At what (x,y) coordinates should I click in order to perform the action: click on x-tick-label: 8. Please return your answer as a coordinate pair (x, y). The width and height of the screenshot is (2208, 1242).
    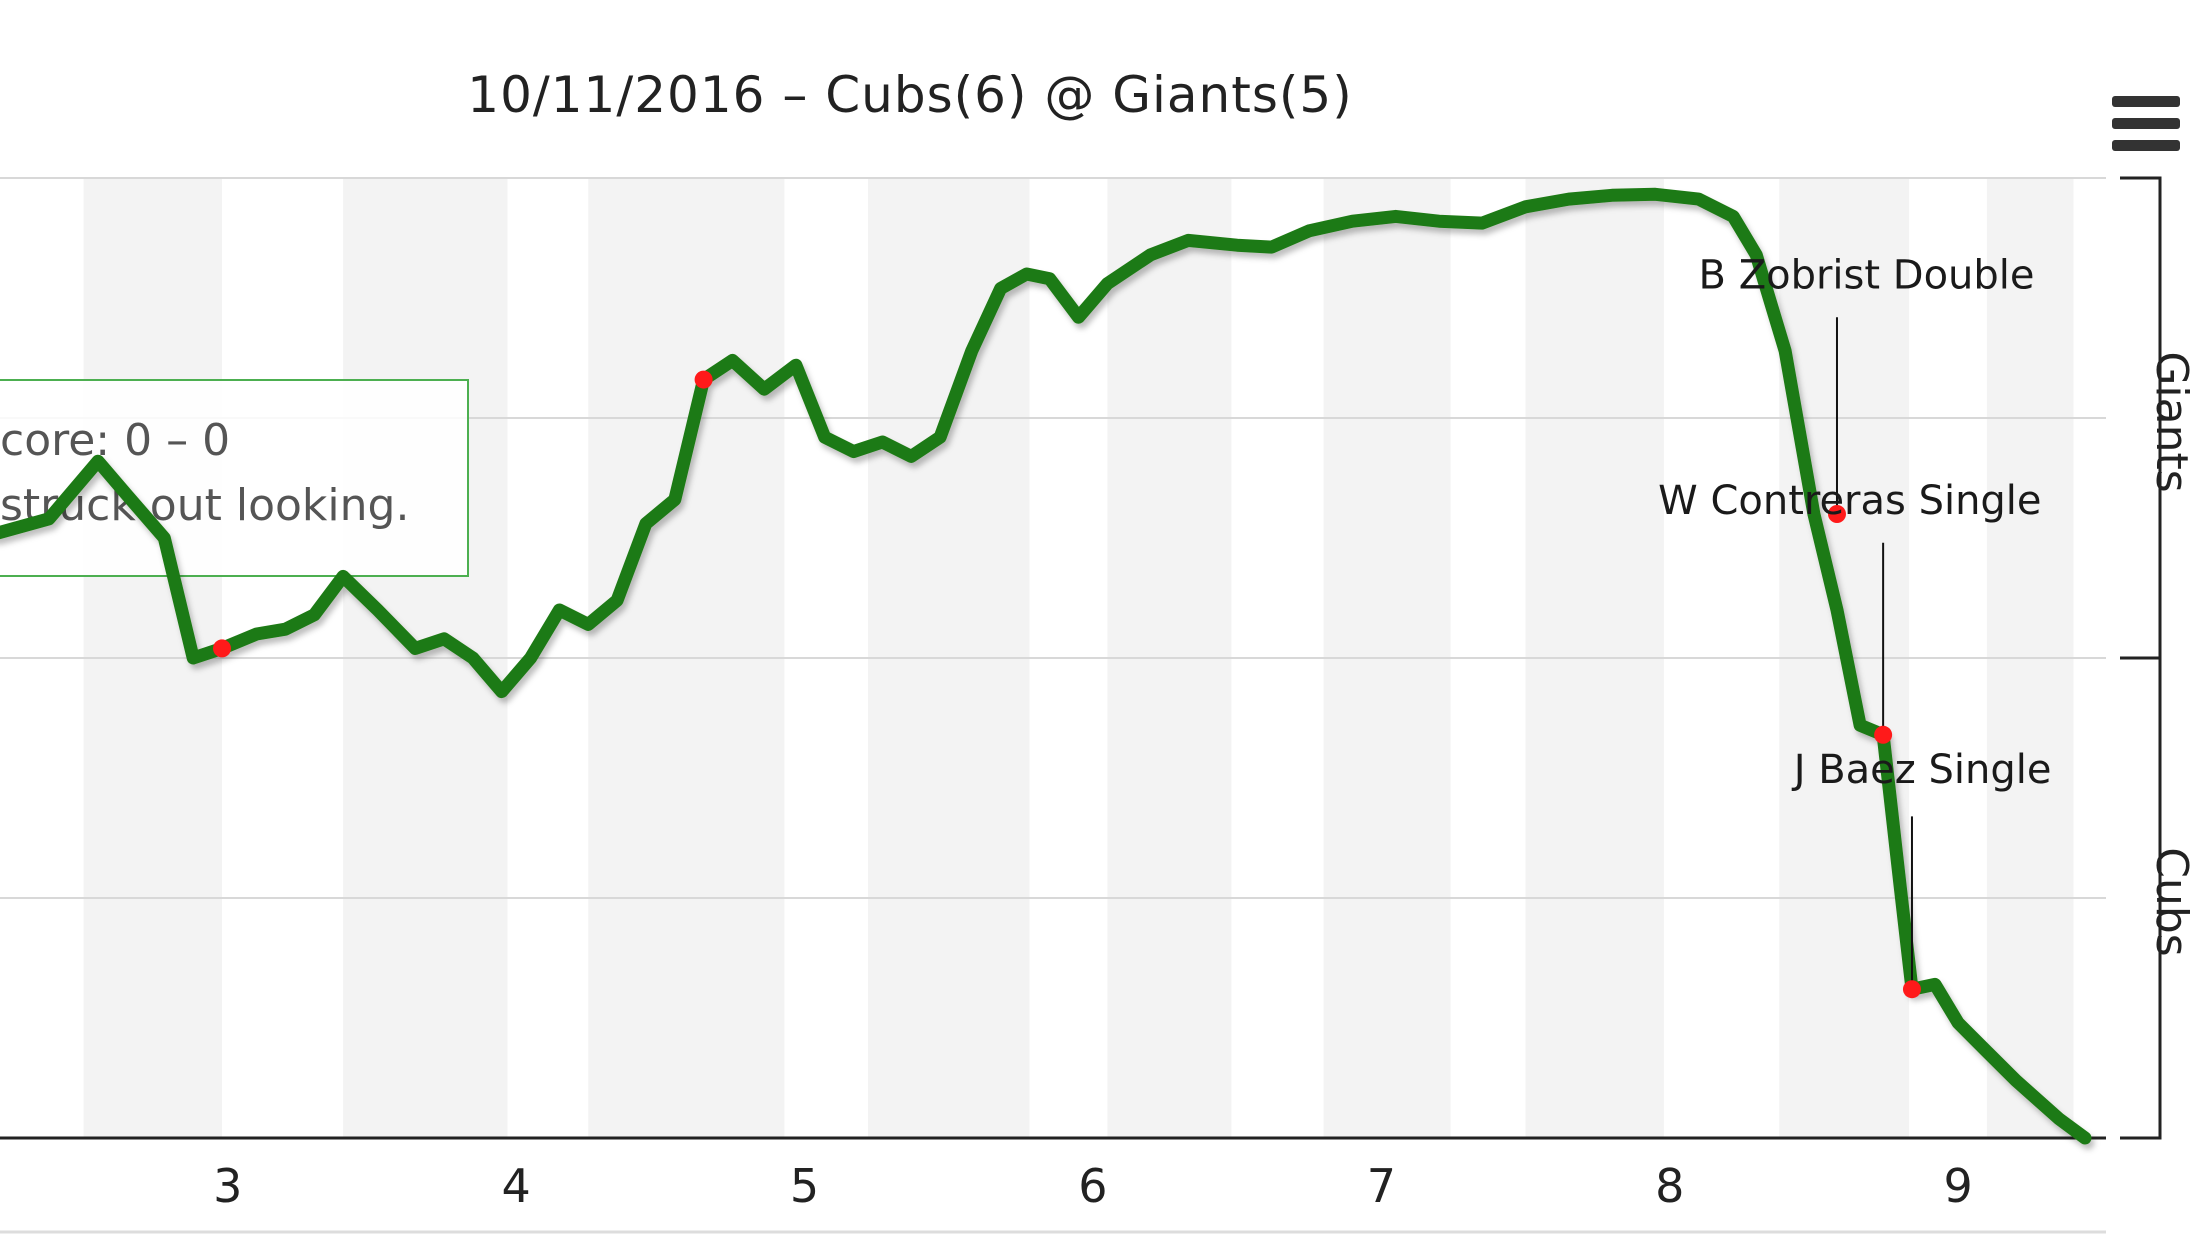
    Looking at the image, I should click on (1669, 1186).